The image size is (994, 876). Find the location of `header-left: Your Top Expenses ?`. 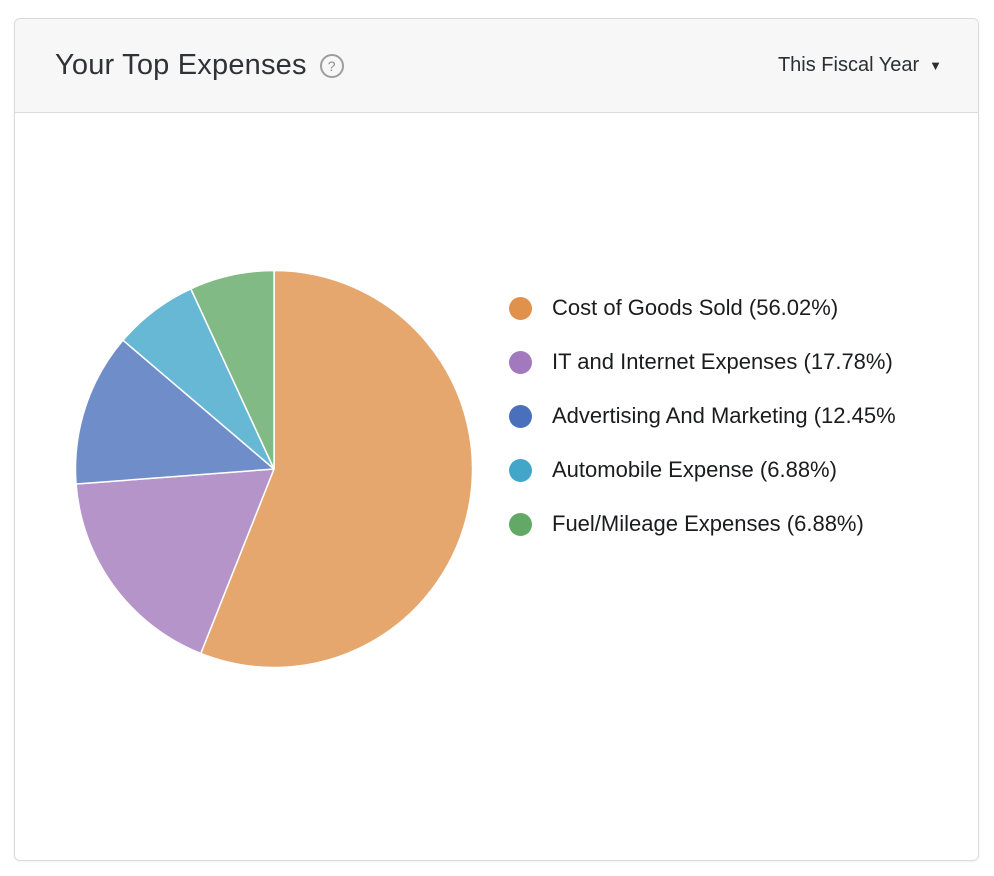

header-left: Your Top Expenses ? is located at coordinates (199, 65).